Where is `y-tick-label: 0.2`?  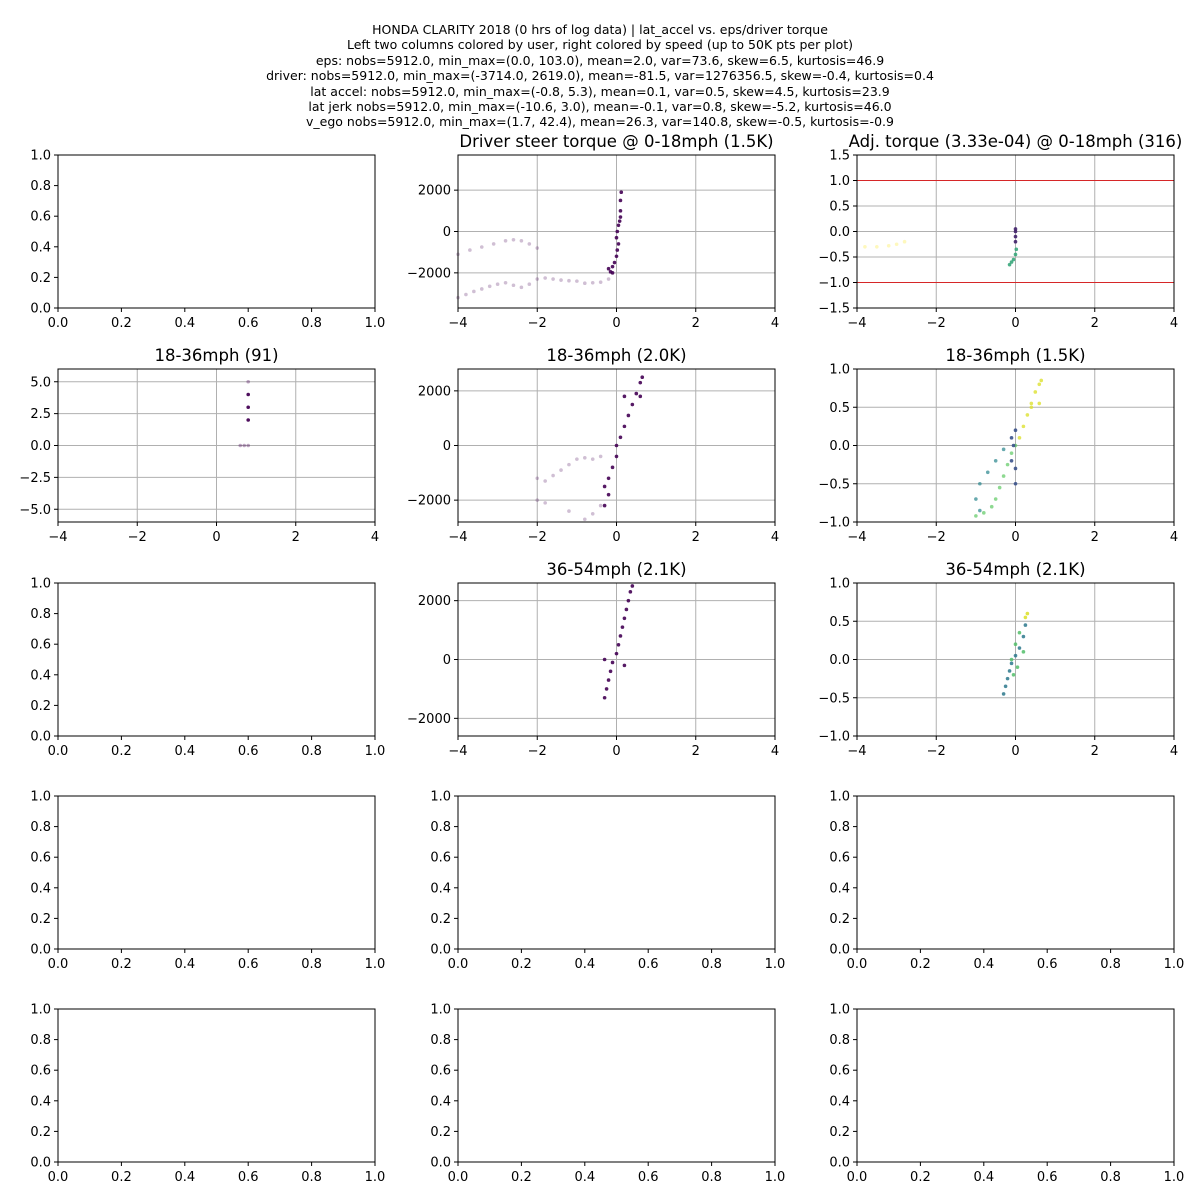 y-tick-label: 0.2 is located at coordinates (40, 706).